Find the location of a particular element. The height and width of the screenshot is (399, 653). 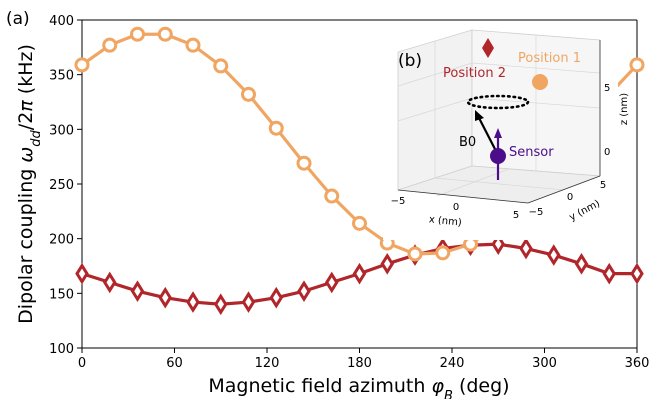

panel-b-label: (b) is located at coordinates (410, 61).